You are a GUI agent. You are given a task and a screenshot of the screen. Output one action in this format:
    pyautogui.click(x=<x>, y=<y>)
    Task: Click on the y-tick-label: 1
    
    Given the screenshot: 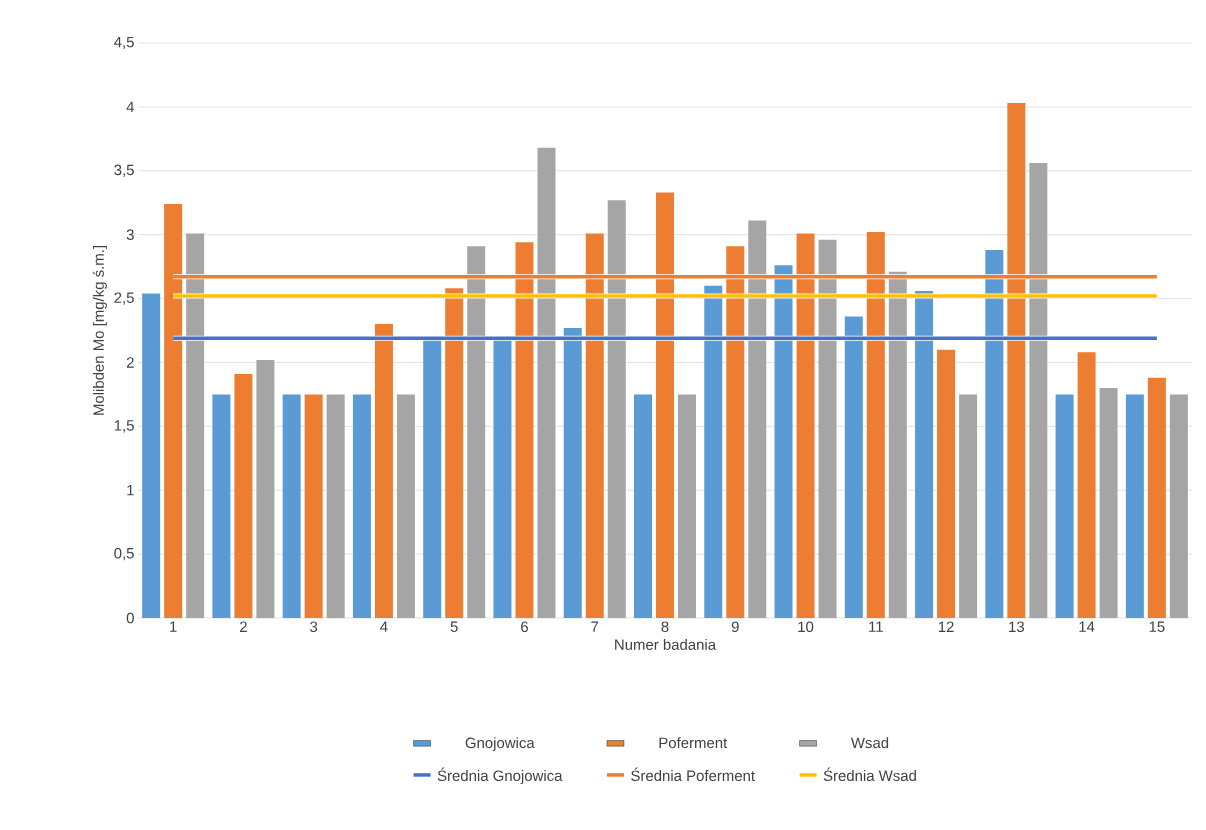 What is the action you would take?
    pyautogui.click(x=130, y=490)
    